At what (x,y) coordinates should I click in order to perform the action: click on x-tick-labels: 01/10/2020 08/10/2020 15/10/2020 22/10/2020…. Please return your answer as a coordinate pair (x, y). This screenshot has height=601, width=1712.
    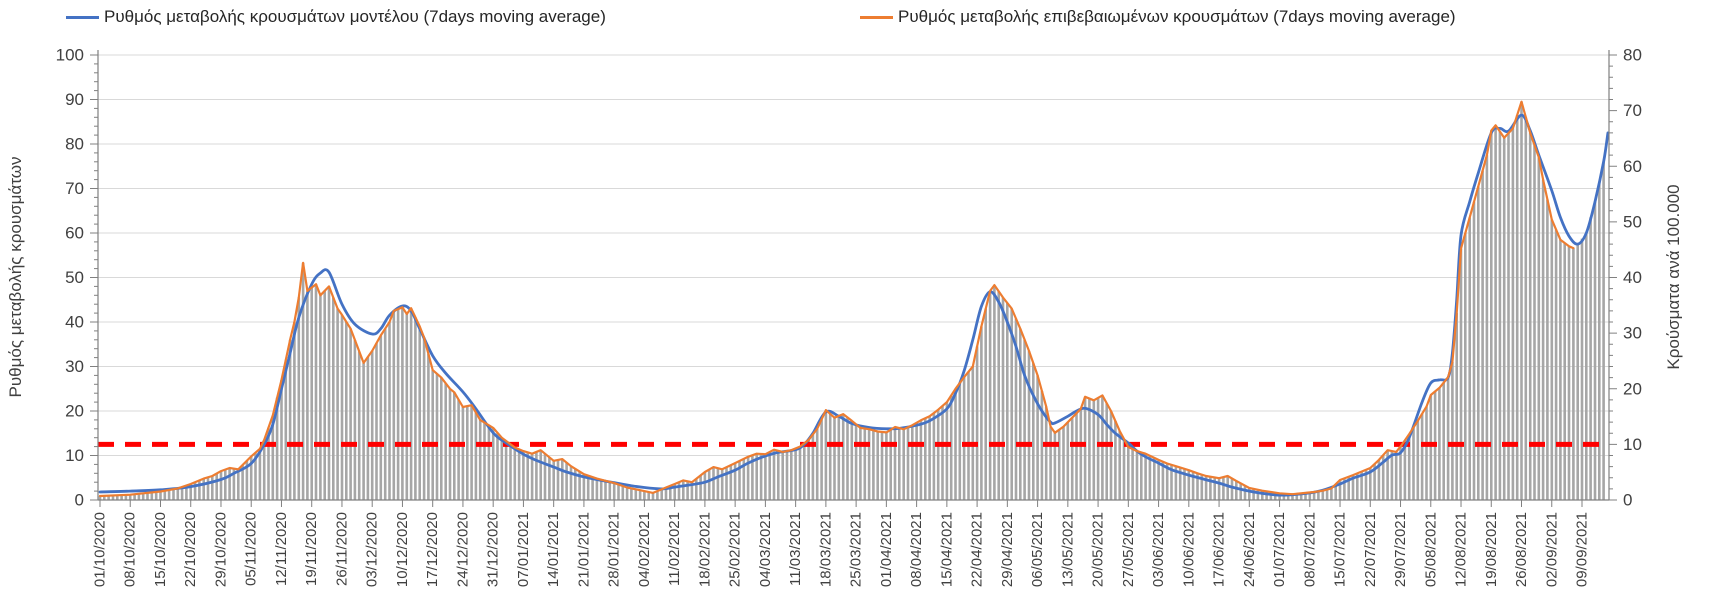
    Looking at the image, I should click on (841, 549).